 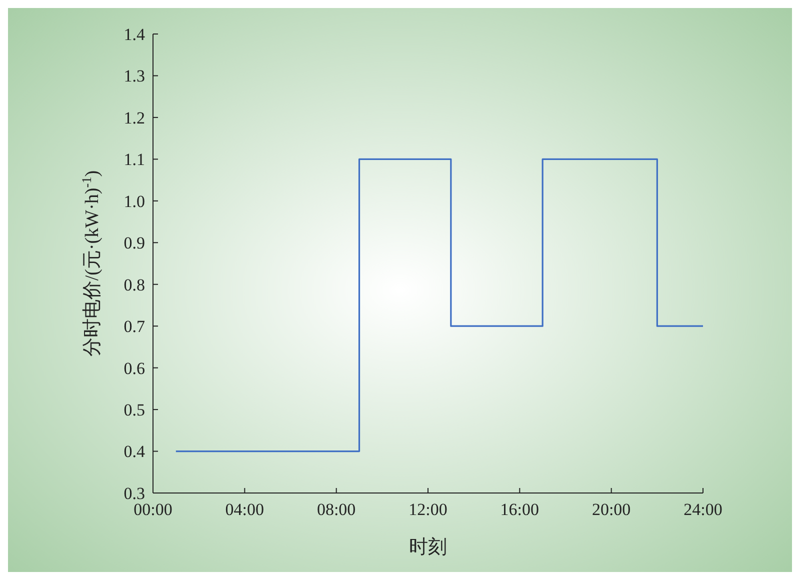 What do you see at coordinates (134, 410) in the screenshot?
I see `y-tick-label: 0.5` at bounding box center [134, 410].